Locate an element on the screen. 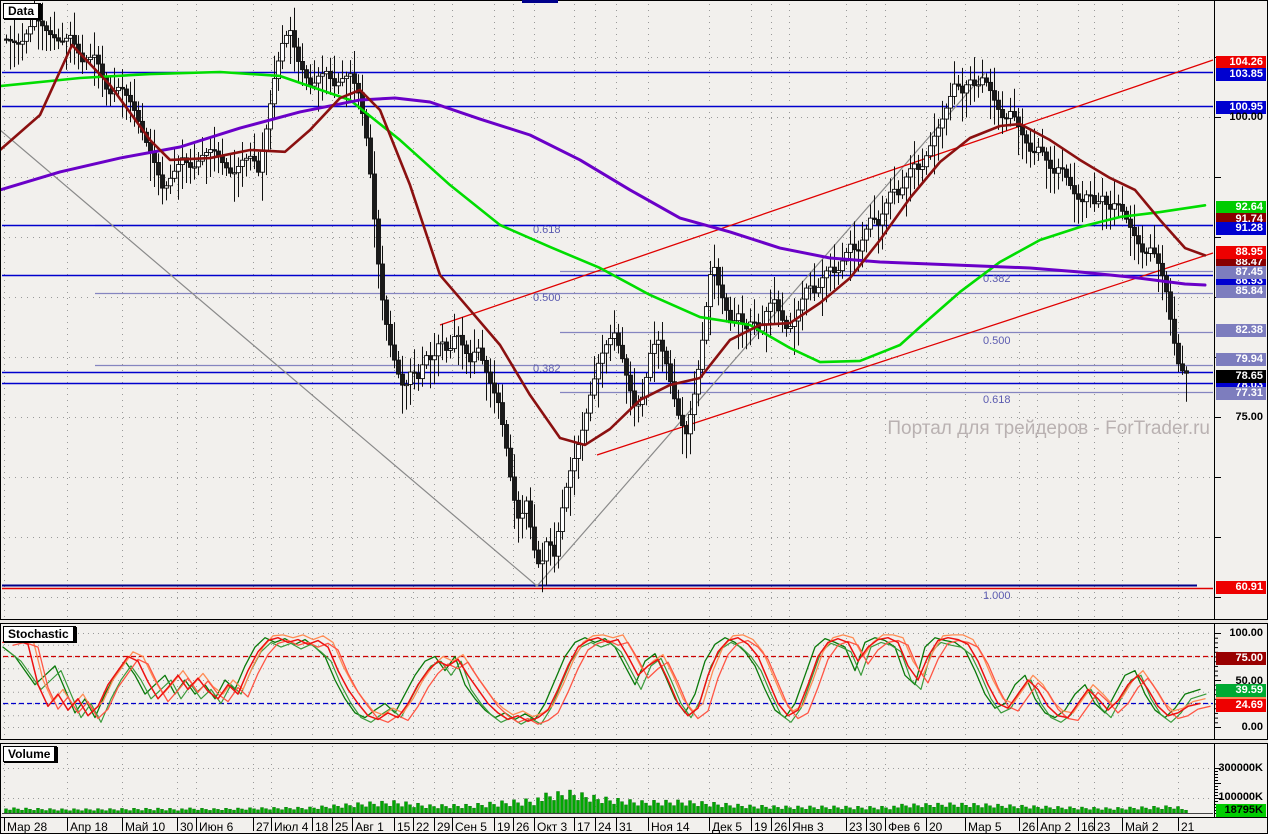 The image size is (1268, 834). date-label: 30 is located at coordinates (876, 827).